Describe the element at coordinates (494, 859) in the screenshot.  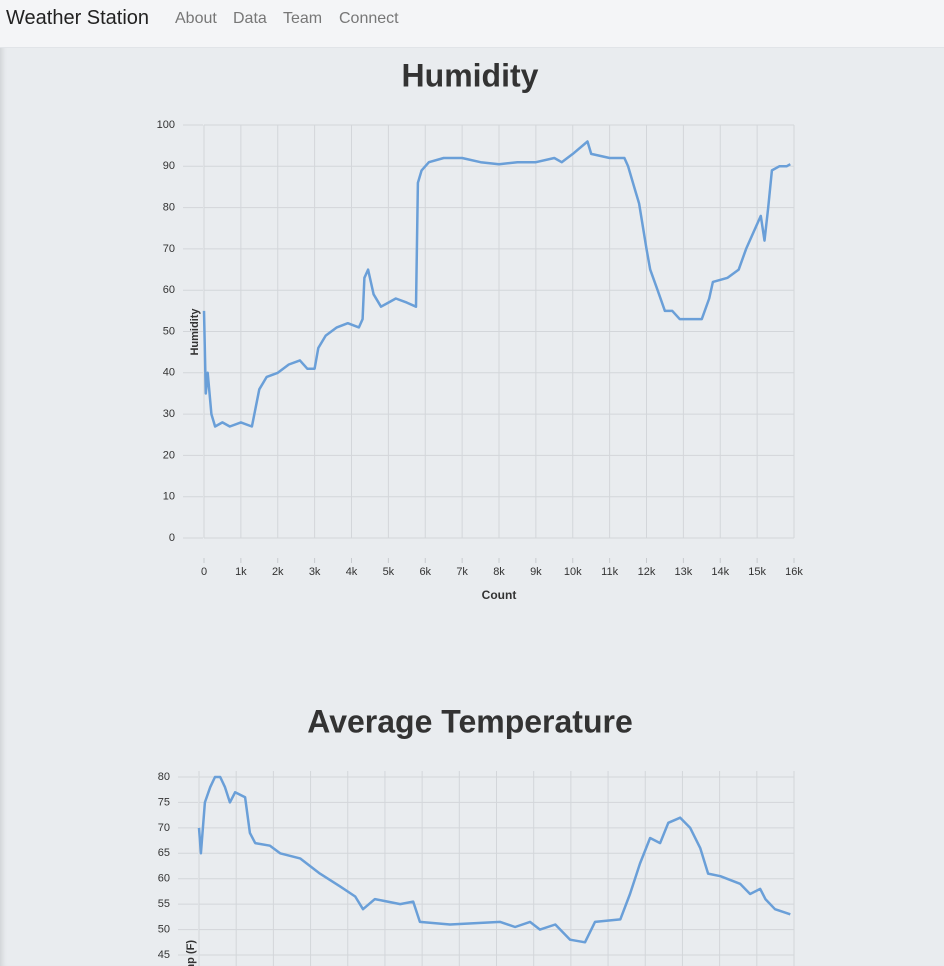
I see `data-line` at that location.